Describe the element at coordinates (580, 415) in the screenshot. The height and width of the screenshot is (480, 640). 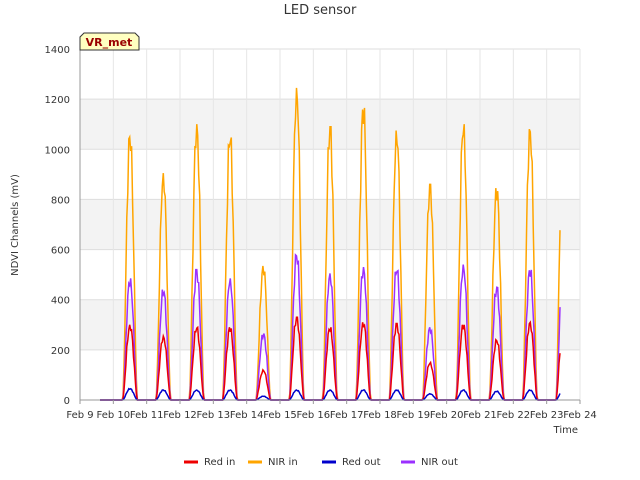
I see `x-tick-label: Feb 24` at that location.